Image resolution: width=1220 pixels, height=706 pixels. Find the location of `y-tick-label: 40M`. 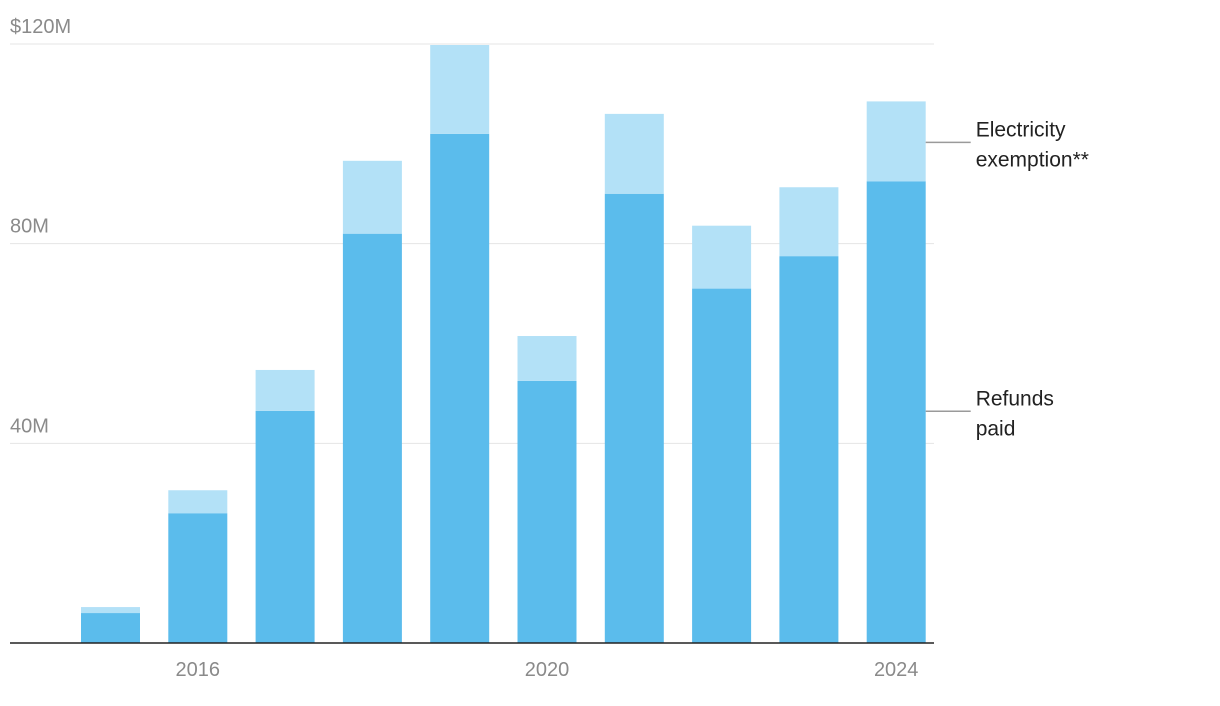

y-tick-label: 40M is located at coordinates (29, 426).